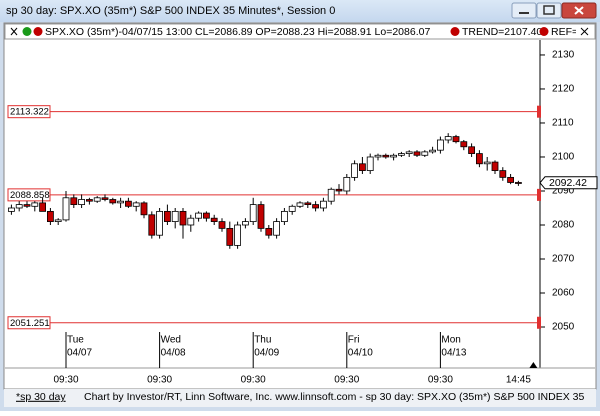  I want to click on y-tick-label: 2120, so click(563, 89).